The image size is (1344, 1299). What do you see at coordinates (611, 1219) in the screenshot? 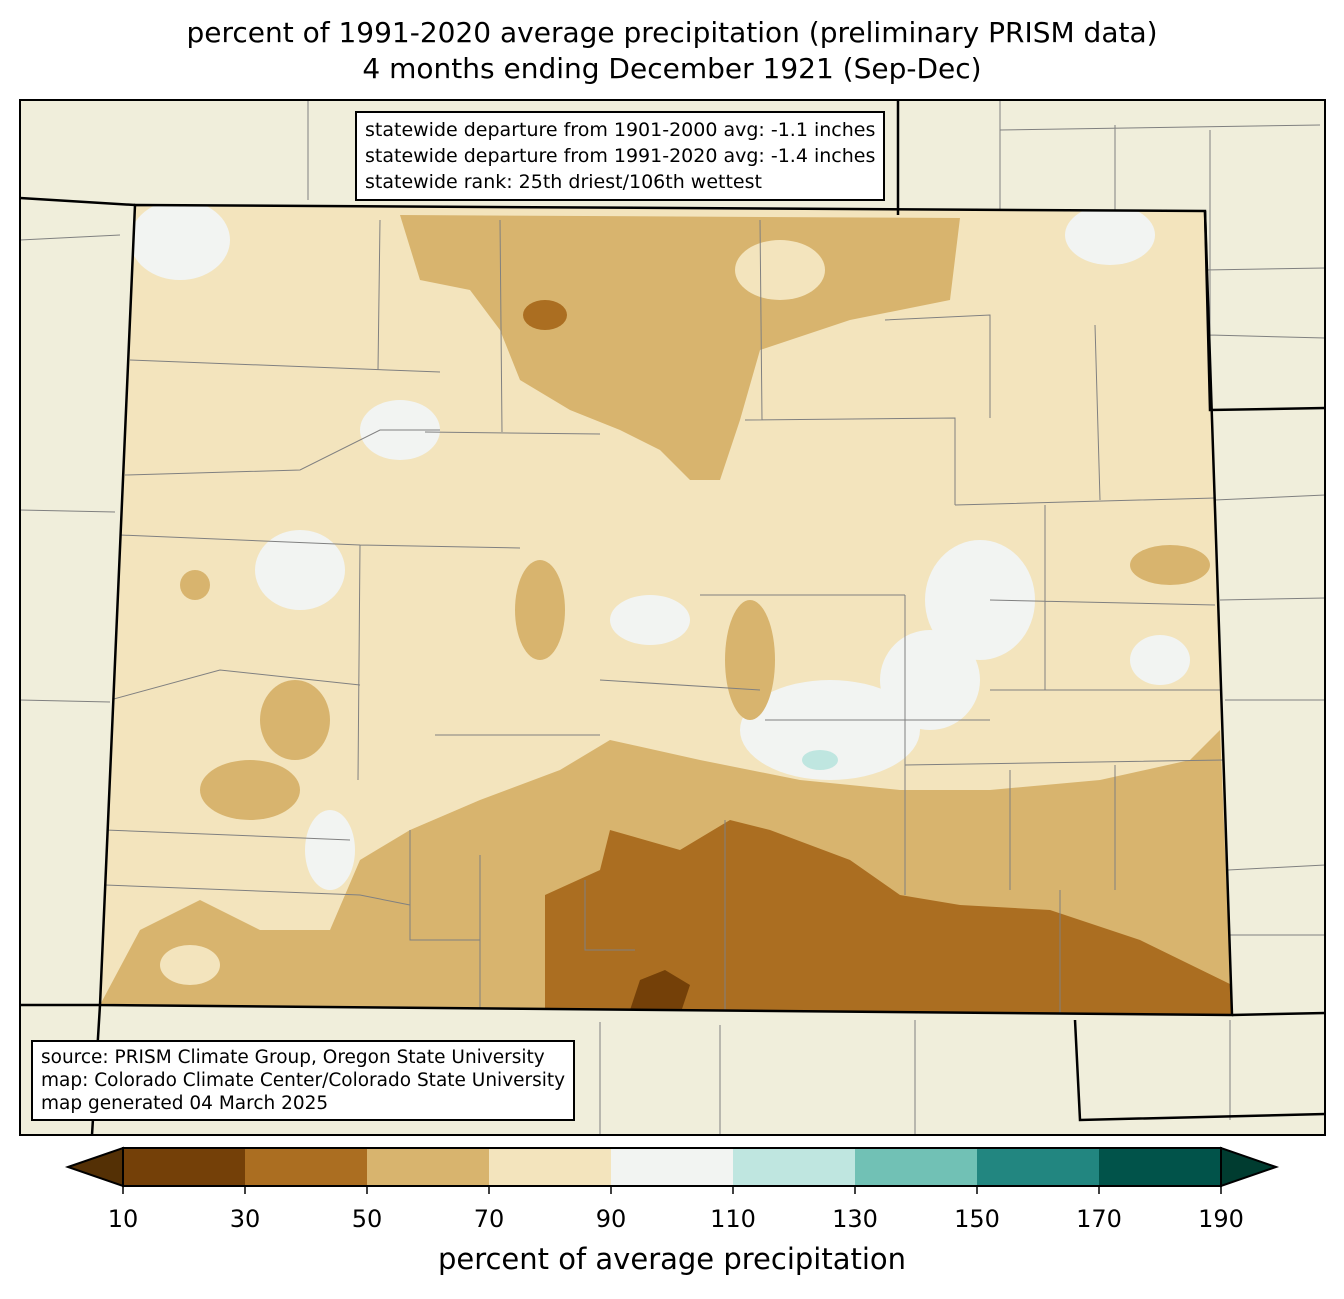
I see `colorbar-tick-label: 90` at bounding box center [611, 1219].